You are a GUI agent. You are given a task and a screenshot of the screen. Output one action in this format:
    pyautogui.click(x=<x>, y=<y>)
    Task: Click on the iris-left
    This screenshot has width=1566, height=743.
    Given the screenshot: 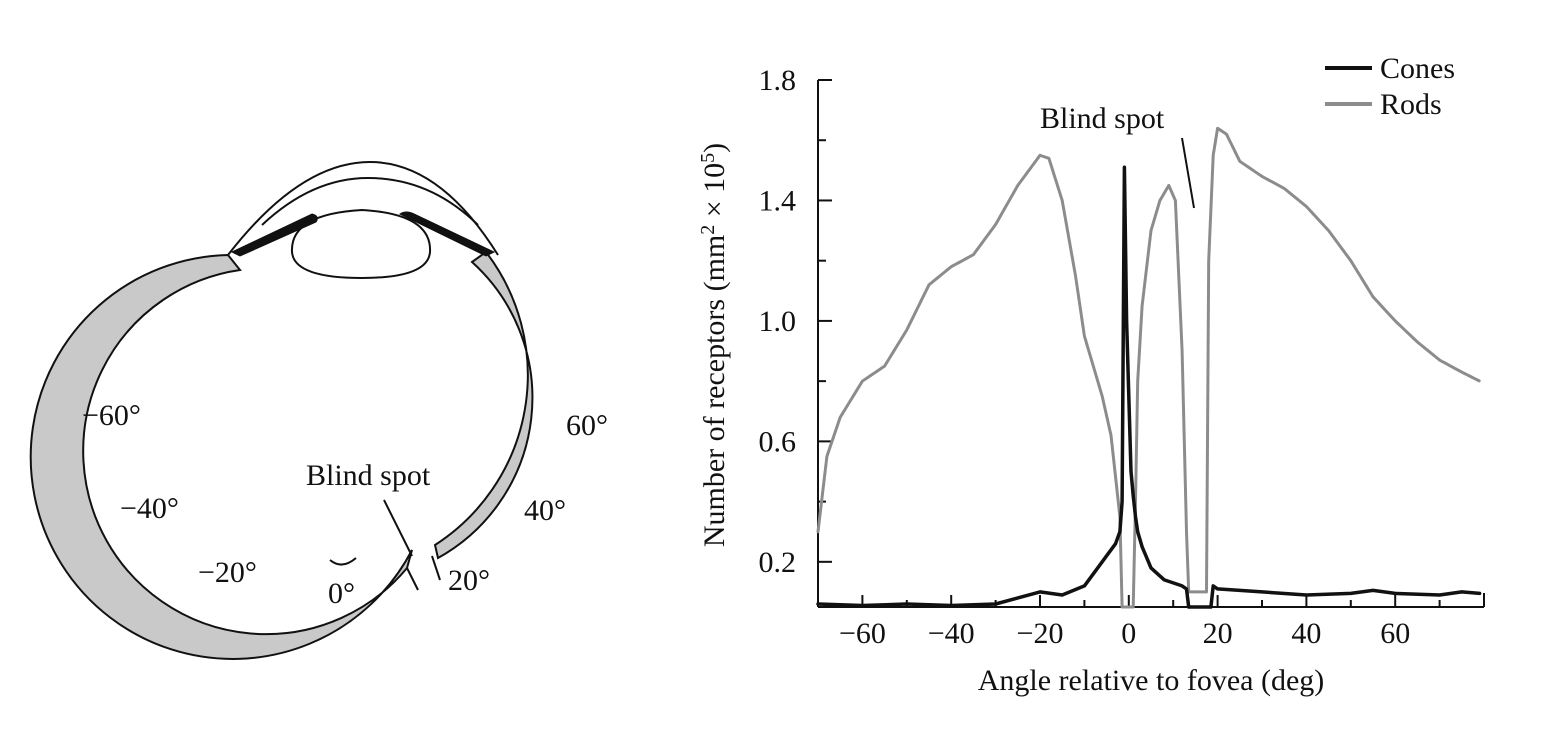 What is the action you would take?
    pyautogui.click(x=274, y=235)
    